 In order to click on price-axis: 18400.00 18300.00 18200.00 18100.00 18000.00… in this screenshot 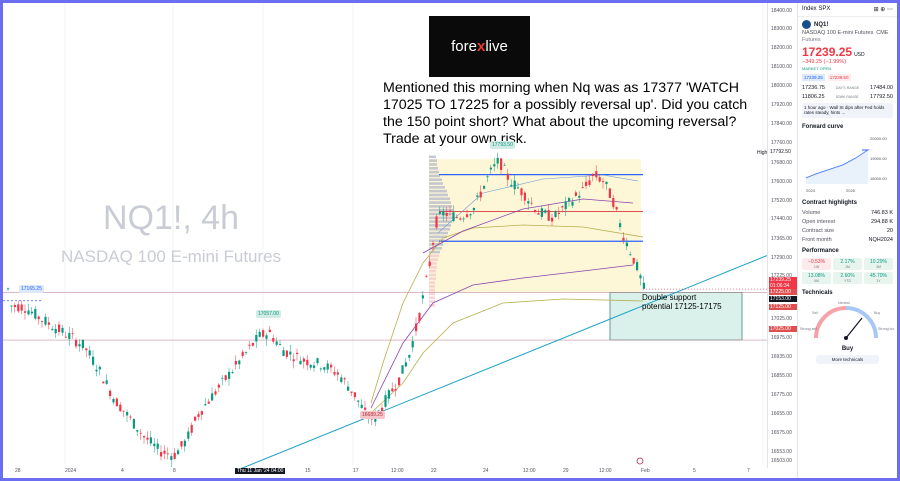, I will do `click(782, 235)`.